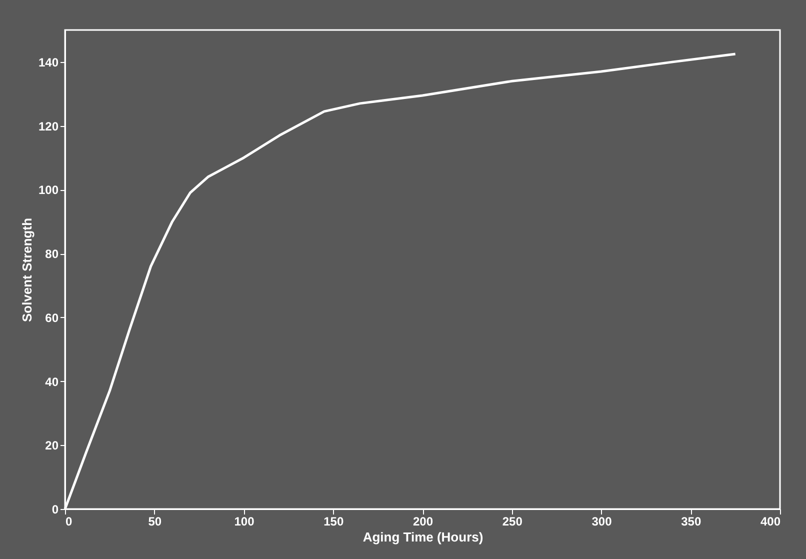  Describe the element at coordinates (52, 445) in the screenshot. I see `y-tick-label: 20` at that location.